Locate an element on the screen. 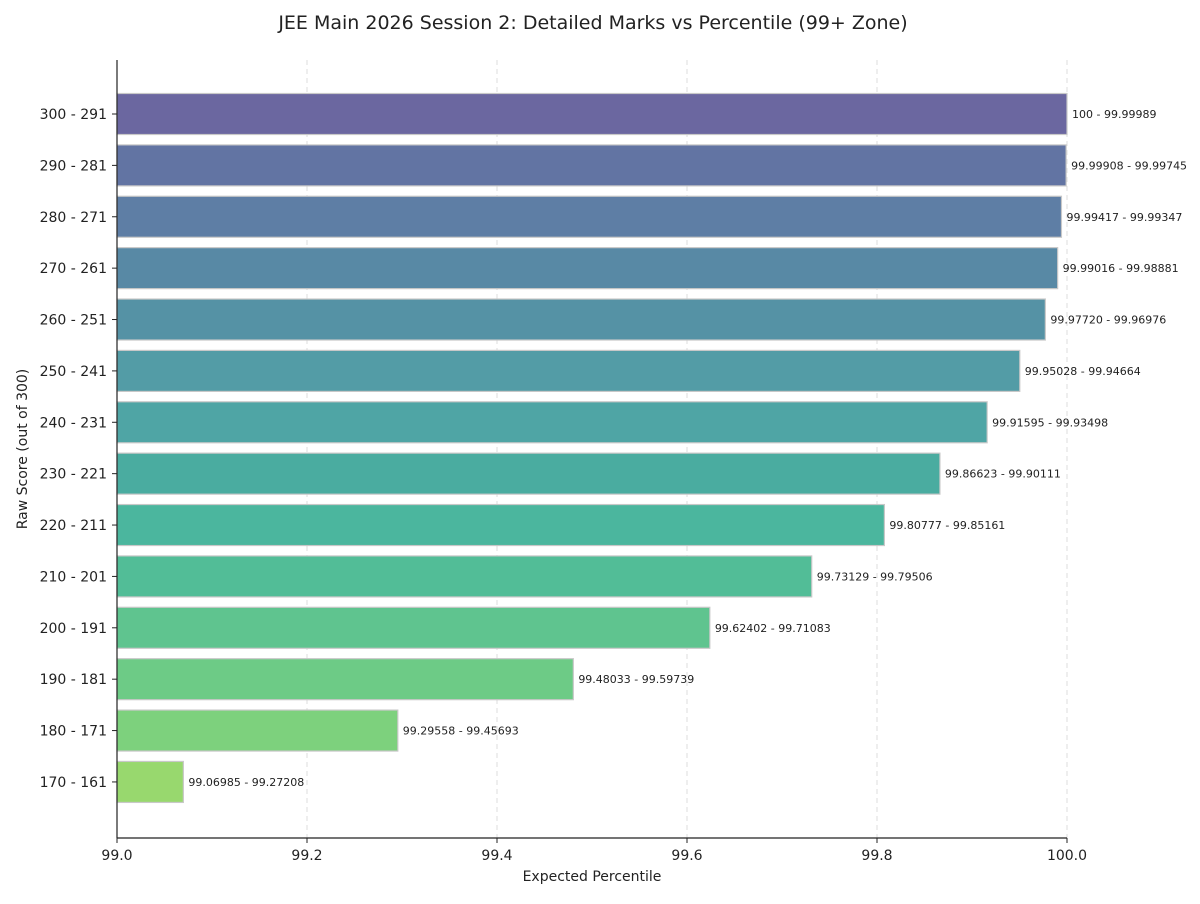 This screenshot has width=1200, height=904. y-tick-label: 210 - 201 is located at coordinates (73, 577).